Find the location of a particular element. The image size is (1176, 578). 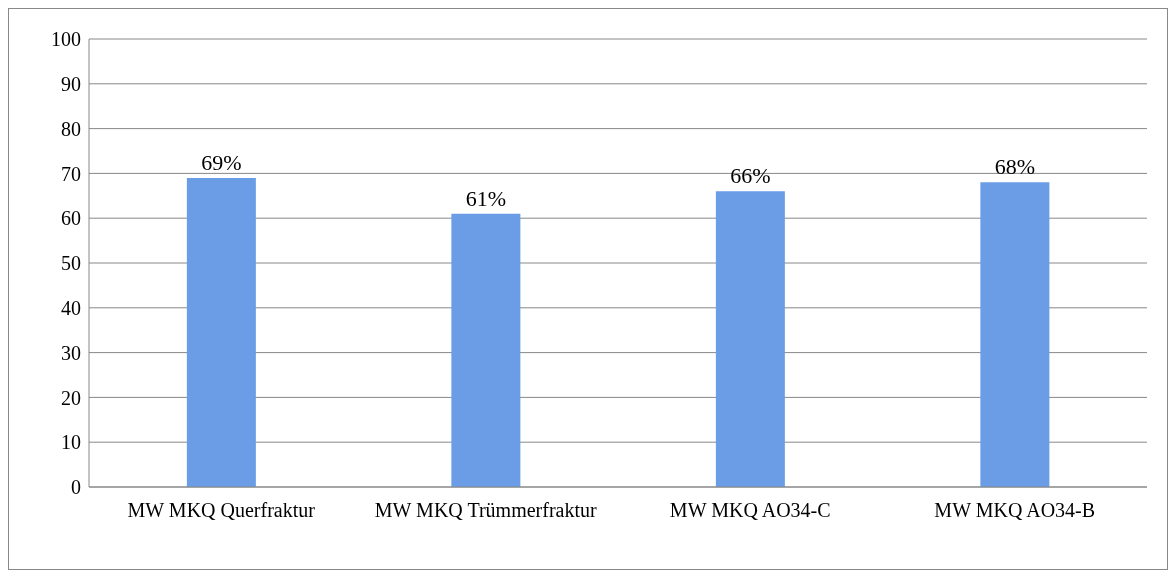

y-tick-label: 0 is located at coordinates (76, 487).